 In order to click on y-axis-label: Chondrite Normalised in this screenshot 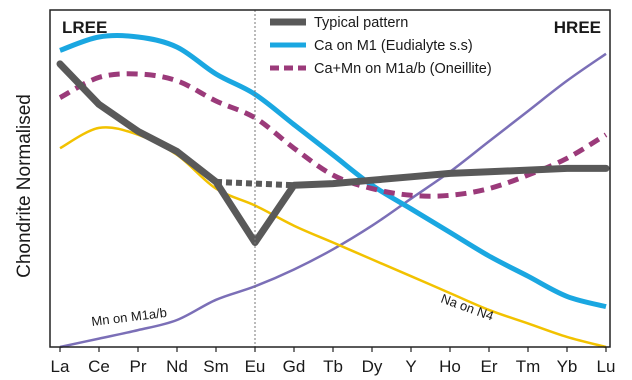, I will do `click(24, 186)`.